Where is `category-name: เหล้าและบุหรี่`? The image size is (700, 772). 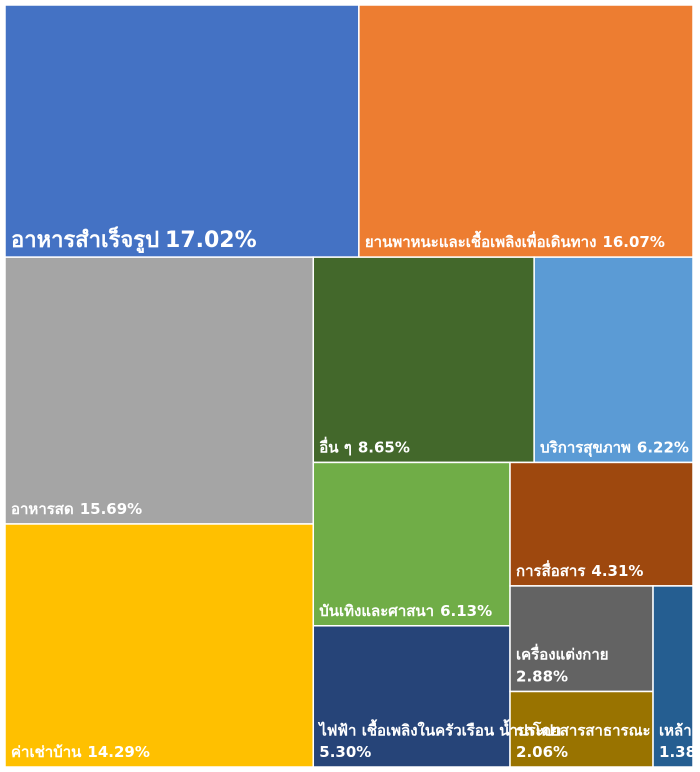
category-name: เหล้าและบุหรี่ is located at coordinates (679, 729).